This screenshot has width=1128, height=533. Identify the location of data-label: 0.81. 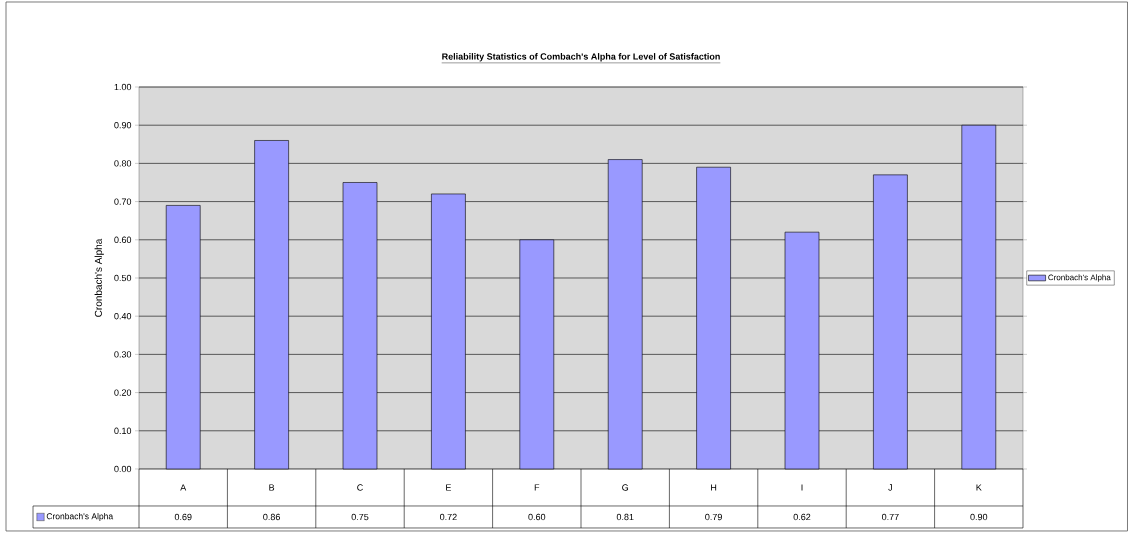
(625, 517).